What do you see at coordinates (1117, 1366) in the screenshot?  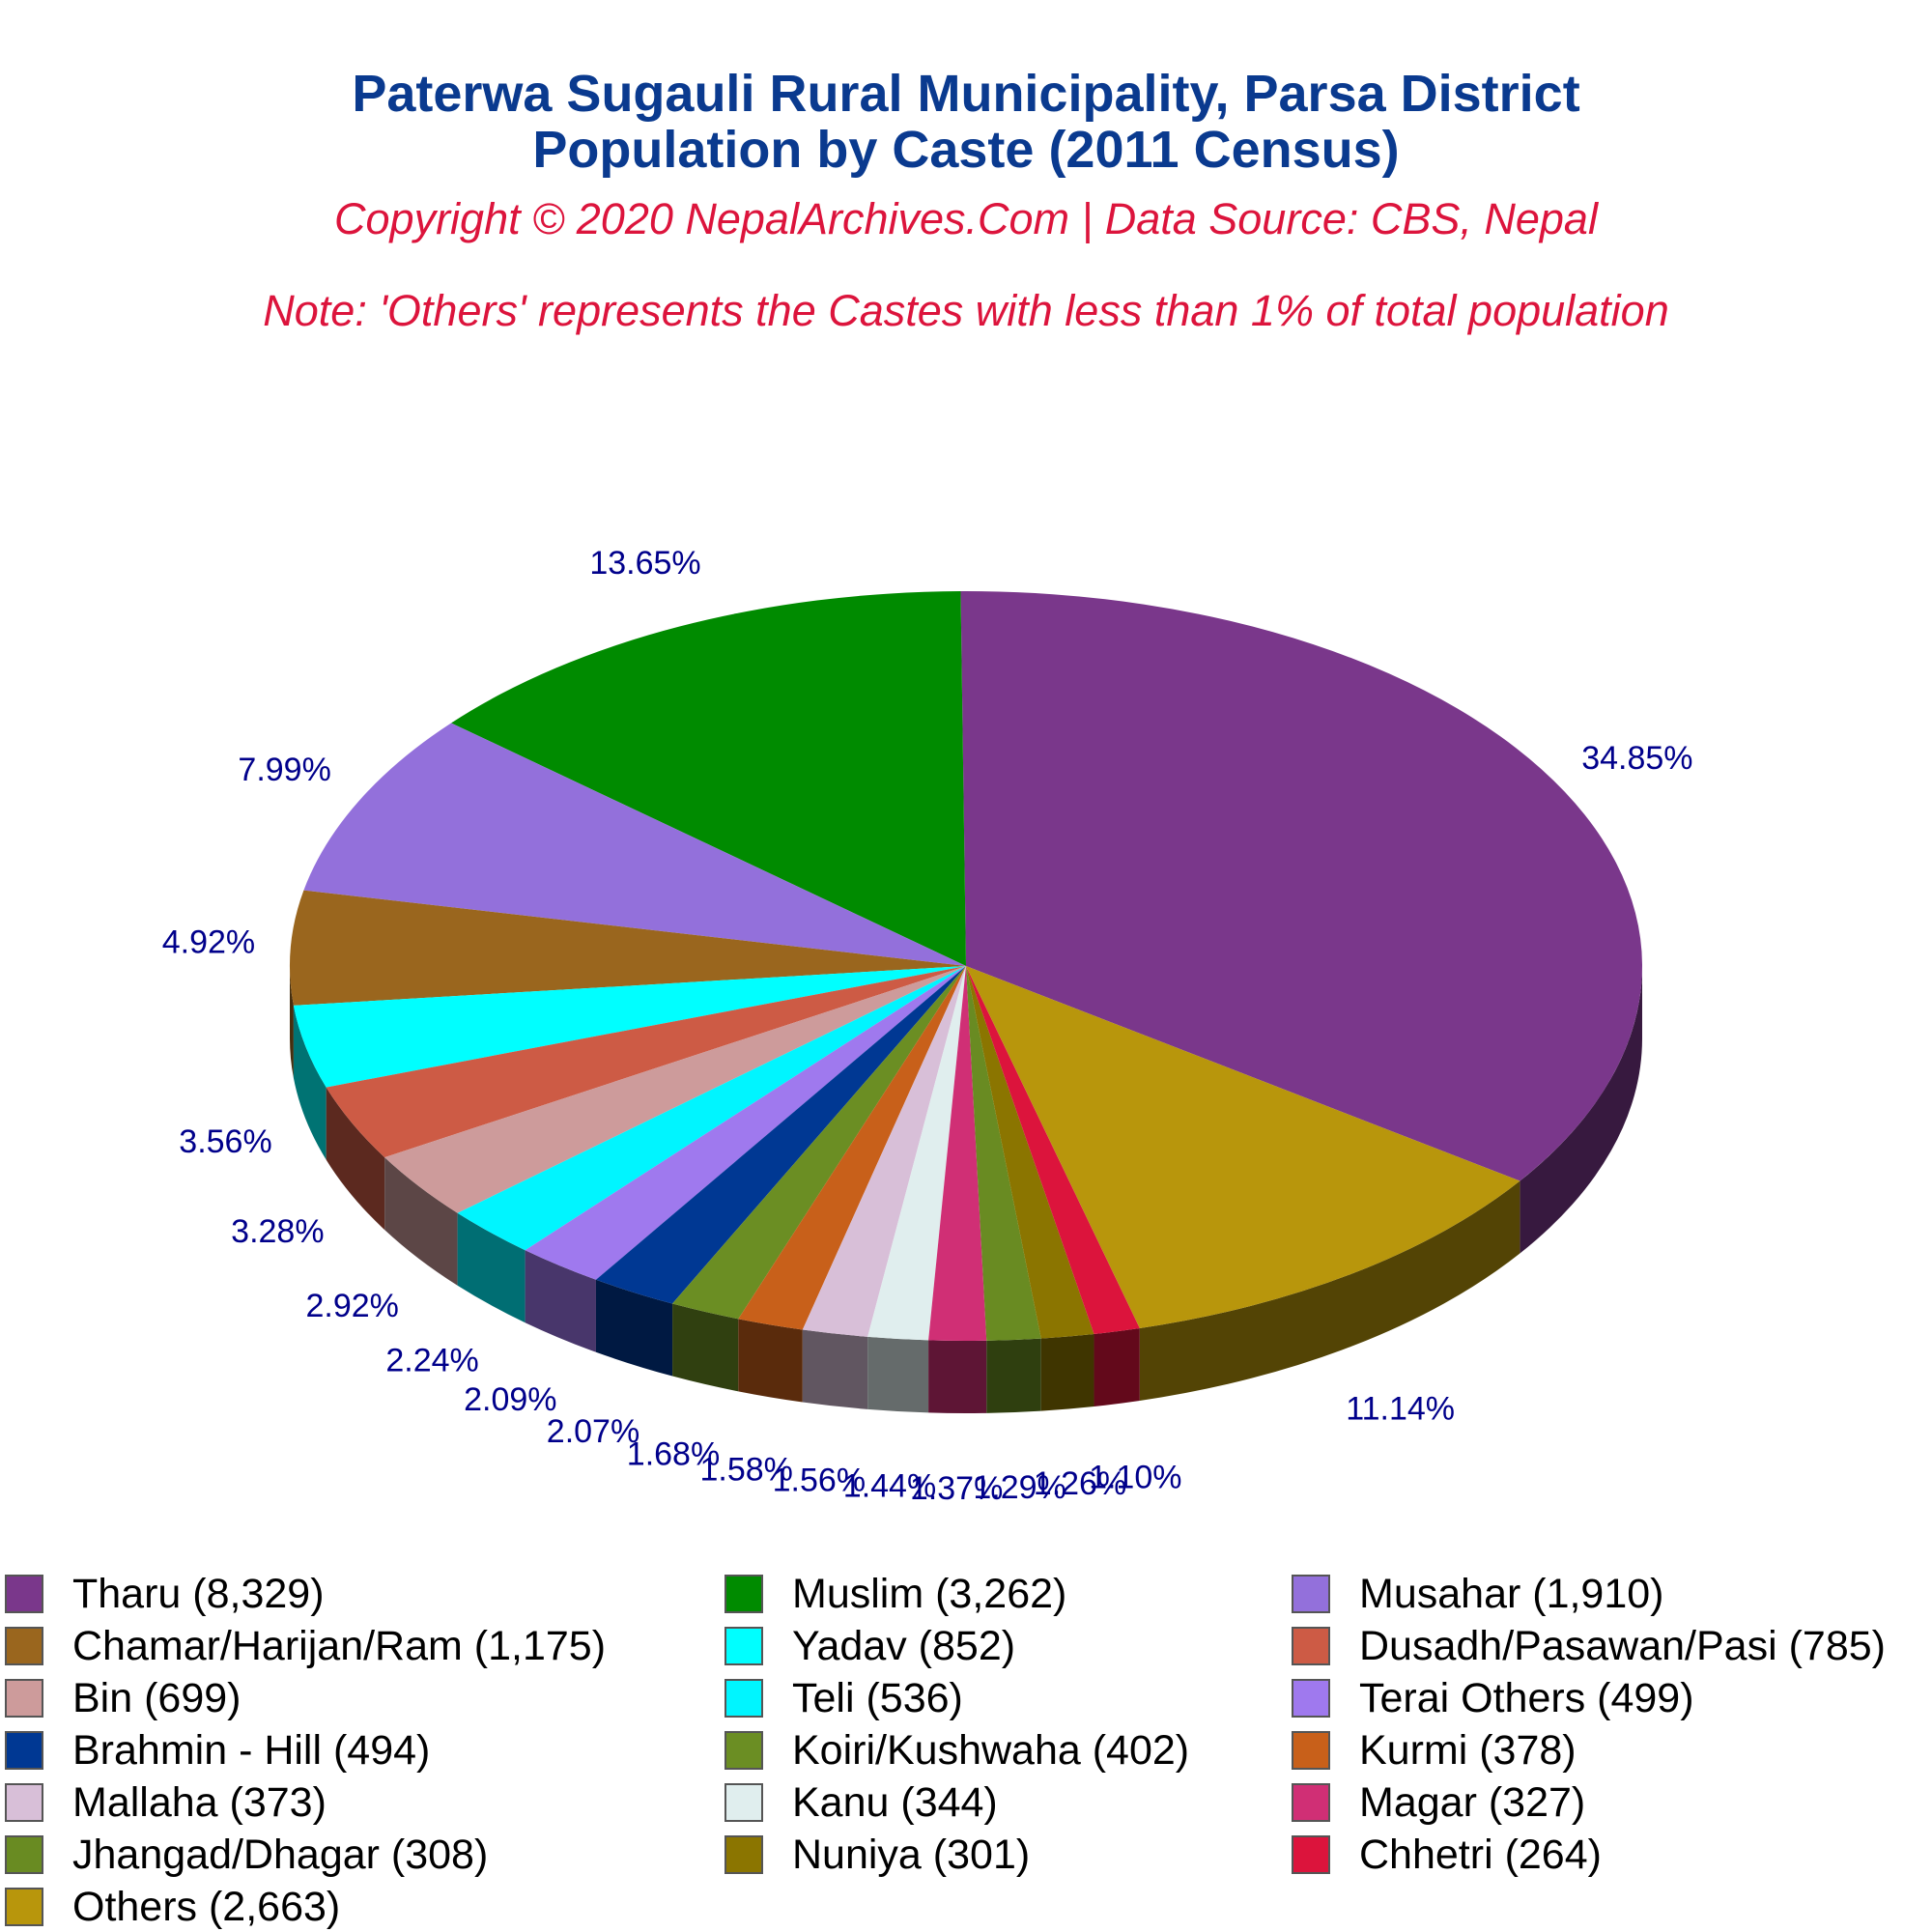 I see `pie-side-chhetri` at bounding box center [1117, 1366].